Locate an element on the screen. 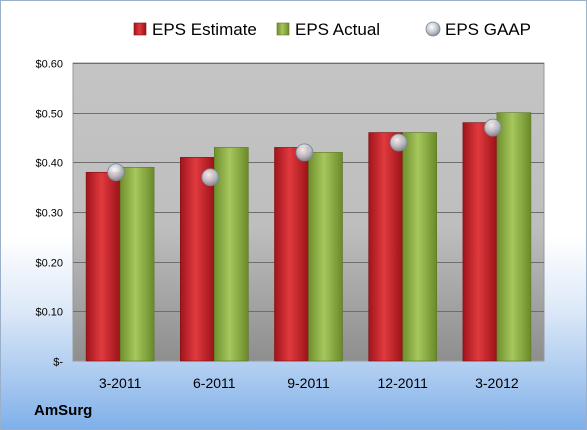  y-tick-label: $- is located at coordinates (58, 363).